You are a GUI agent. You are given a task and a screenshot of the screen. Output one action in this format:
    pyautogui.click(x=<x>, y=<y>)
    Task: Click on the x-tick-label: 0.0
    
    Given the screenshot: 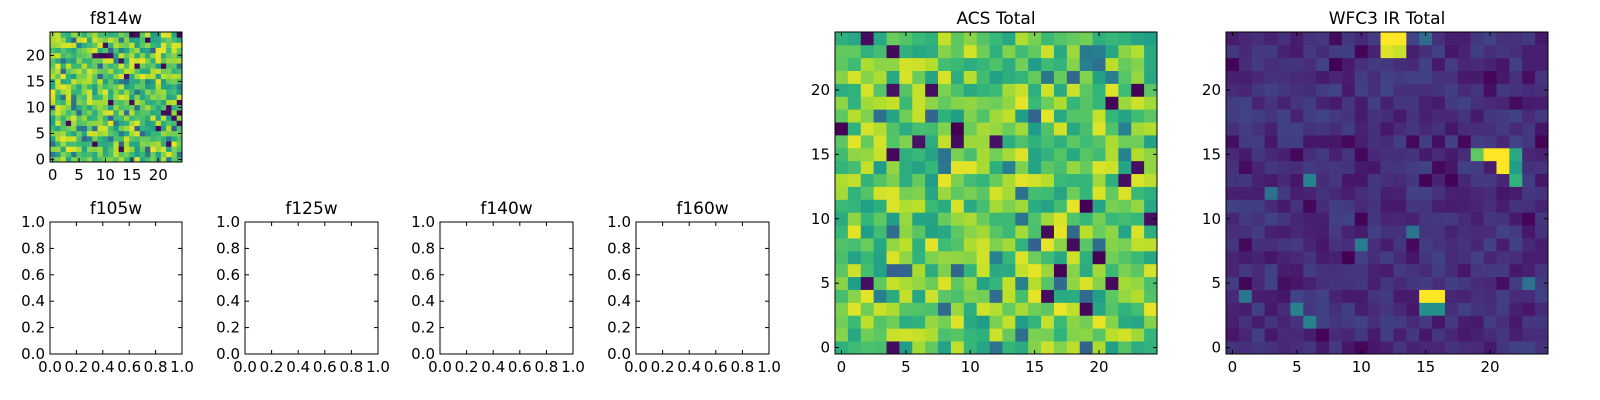 What is the action you would take?
    pyautogui.click(x=50, y=367)
    